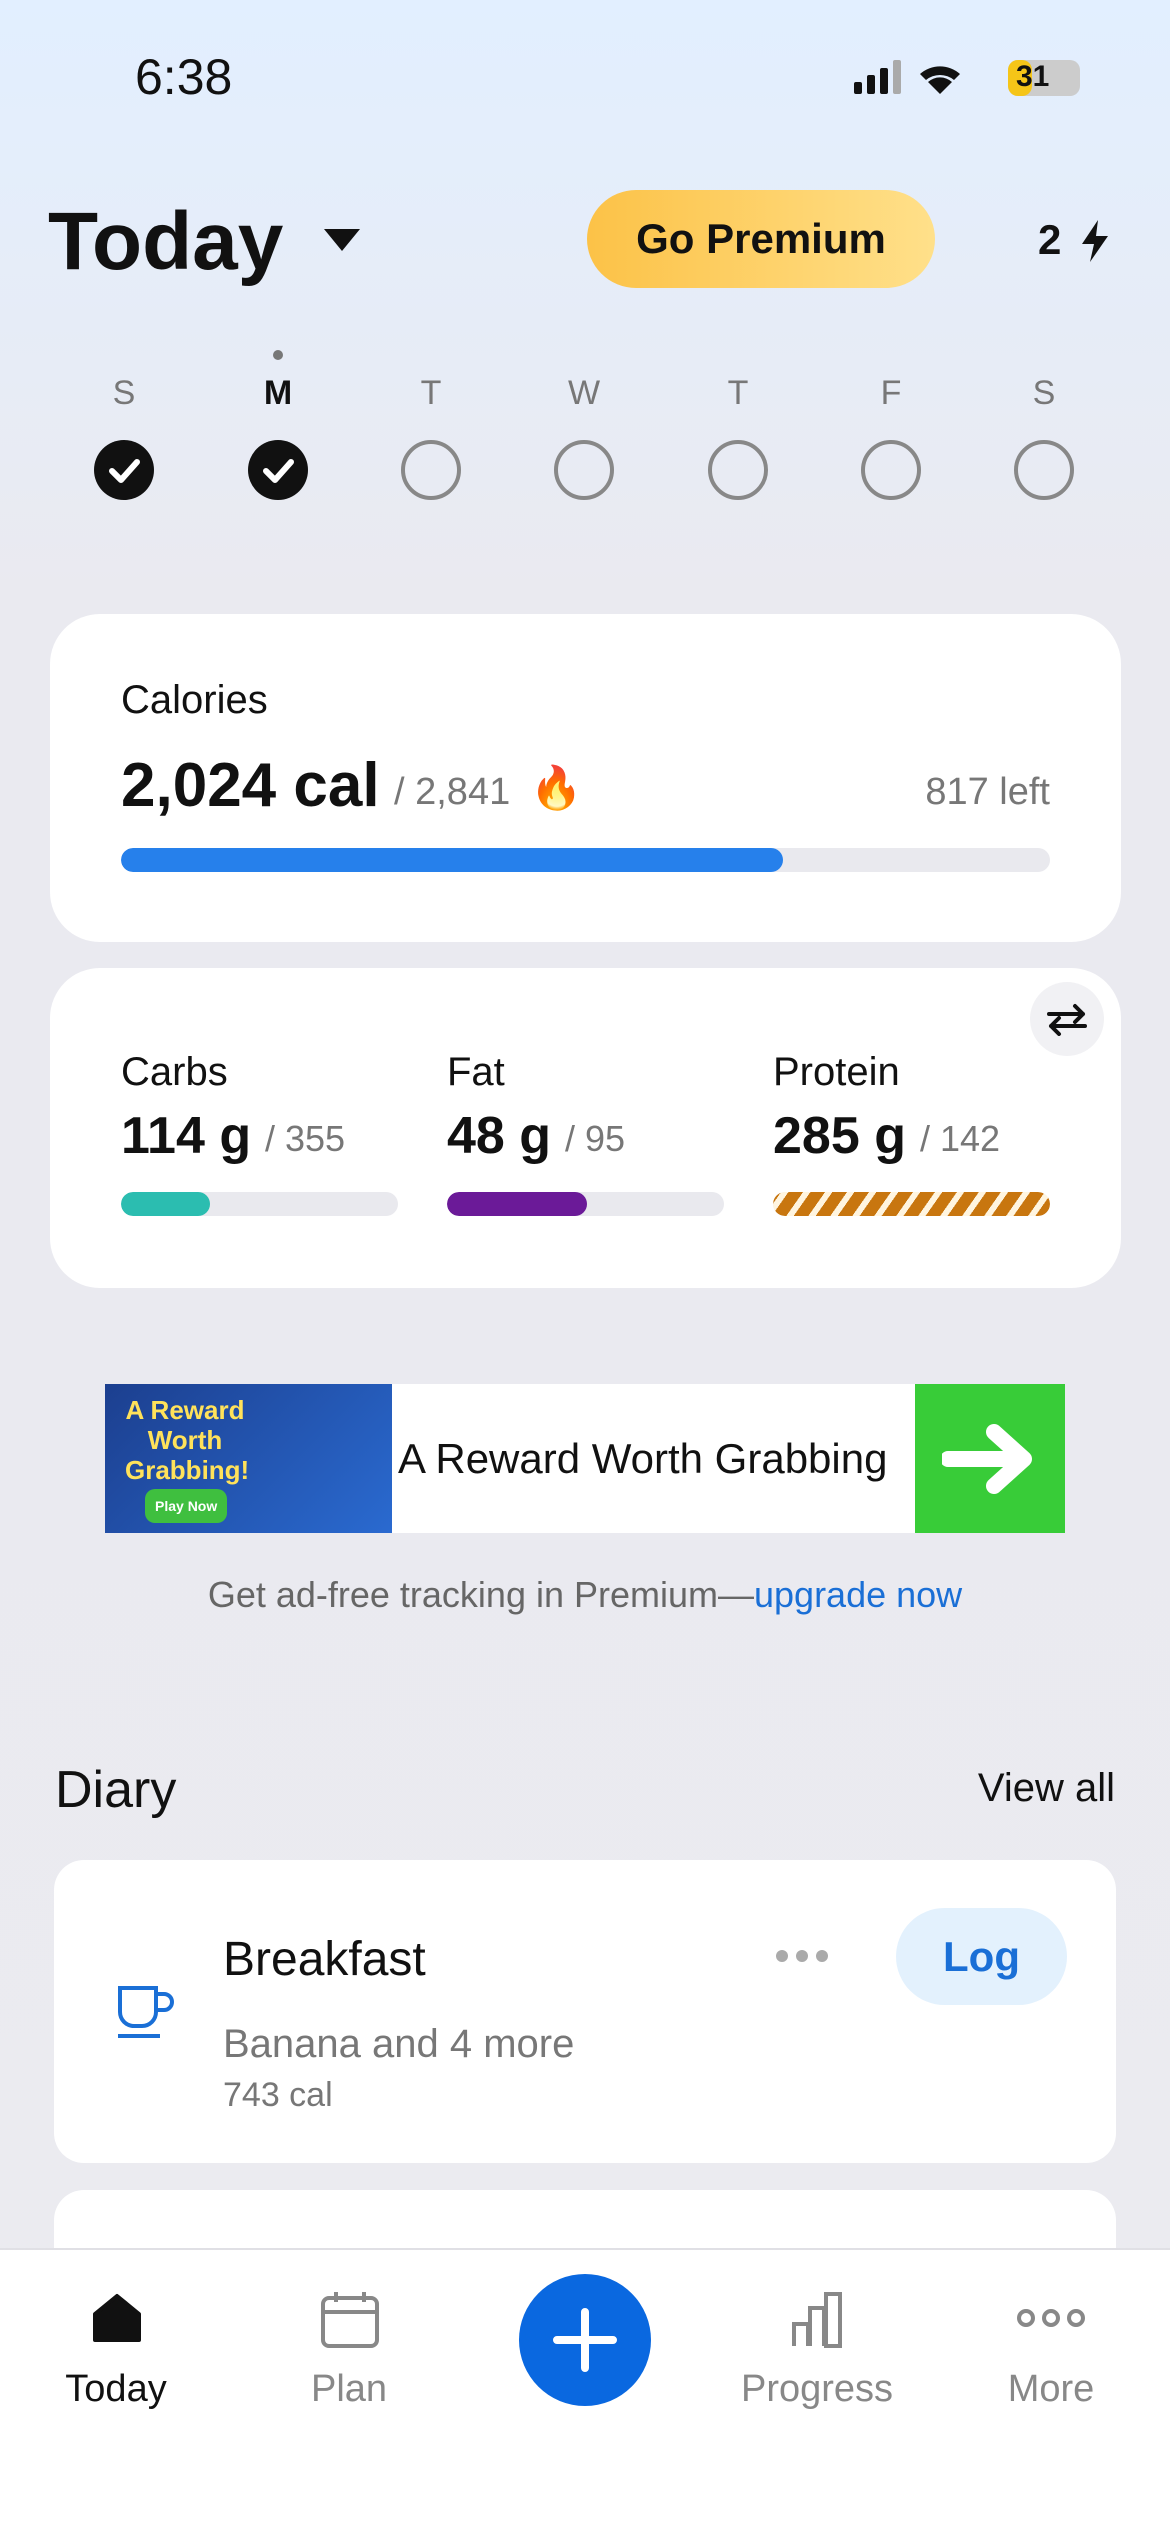 Image resolution: width=1170 pixels, height=2532 pixels. I want to click on calories-left: 817 left, so click(987, 792).